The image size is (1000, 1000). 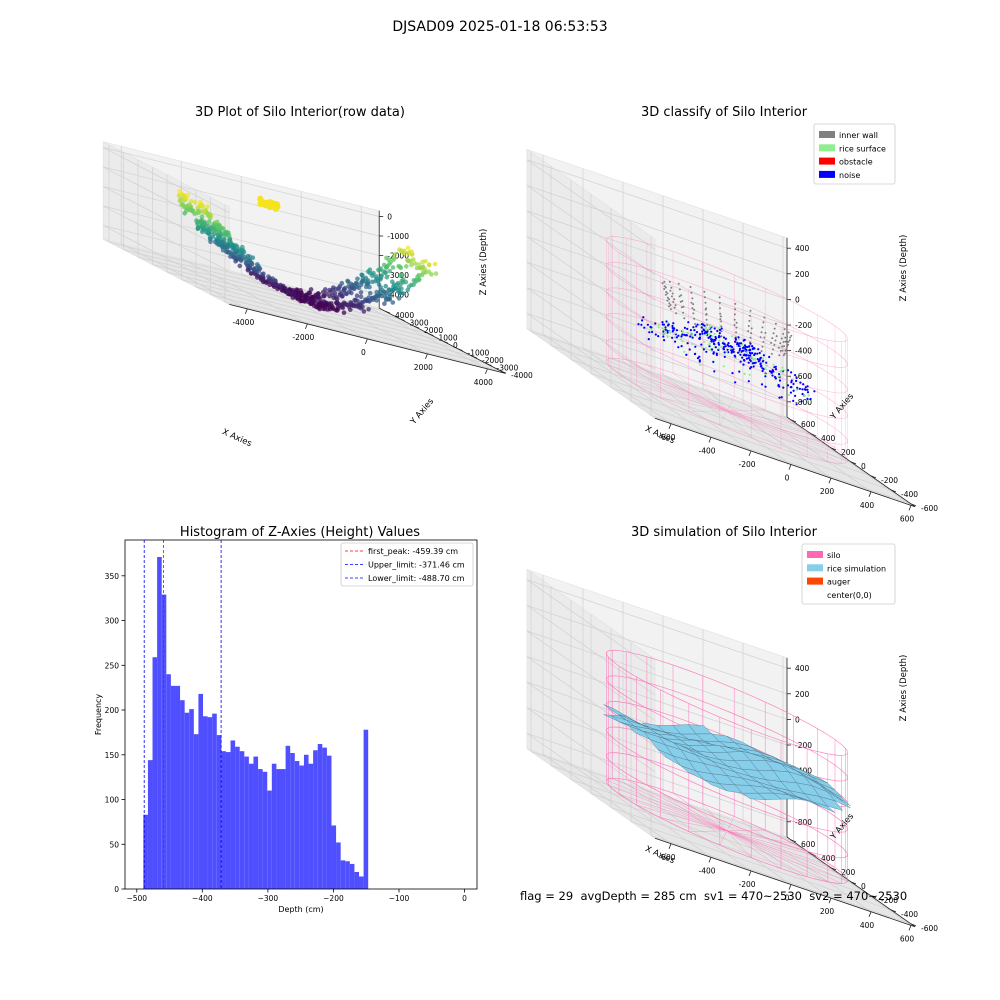 I want to click on gridline-y, so click(x=334, y=321).